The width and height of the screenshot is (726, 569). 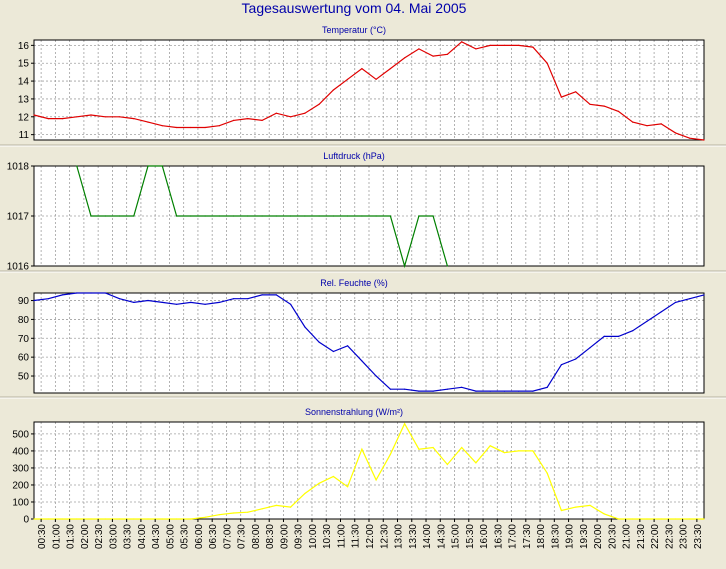 What do you see at coordinates (85, 536) in the screenshot?
I see `x-tick-label: 02:00` at bounding box center [85, 536].